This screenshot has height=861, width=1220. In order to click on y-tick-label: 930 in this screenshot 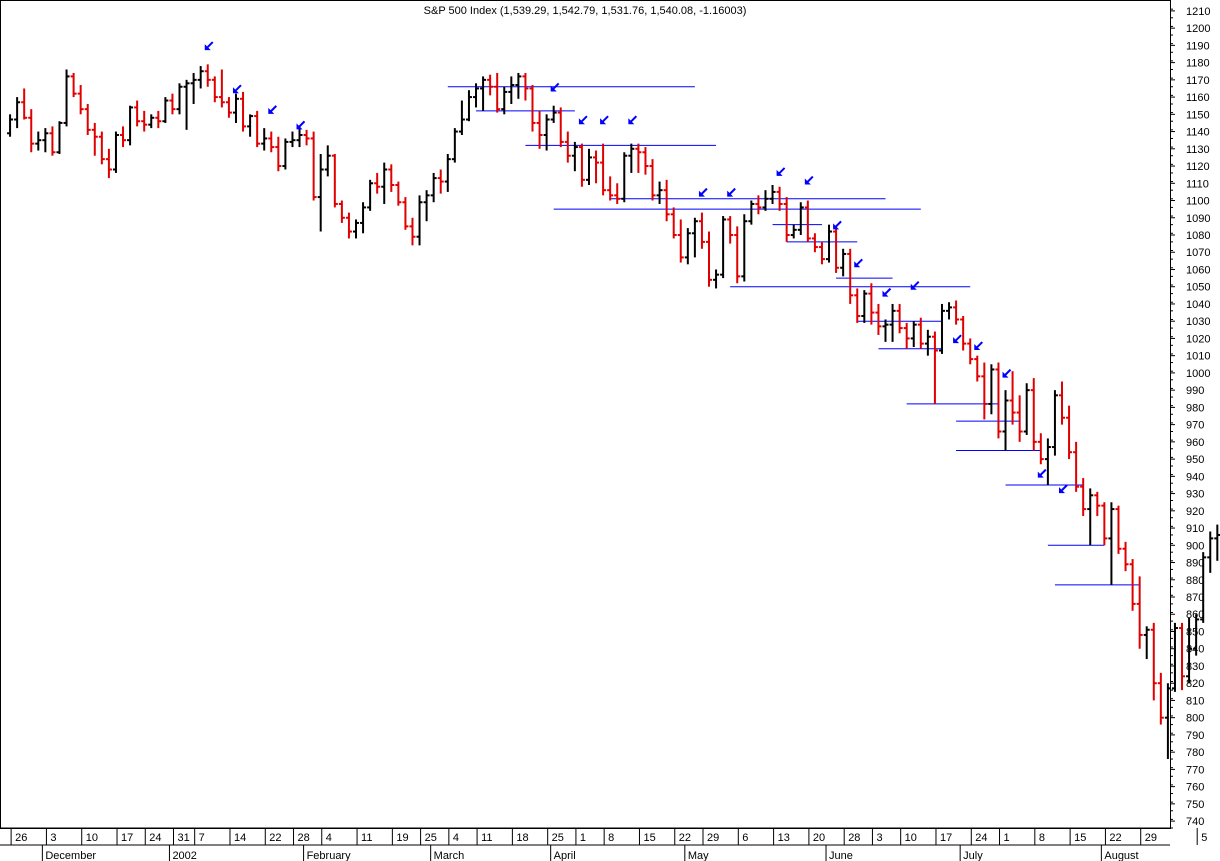, I will do `click(1195, 495)`.